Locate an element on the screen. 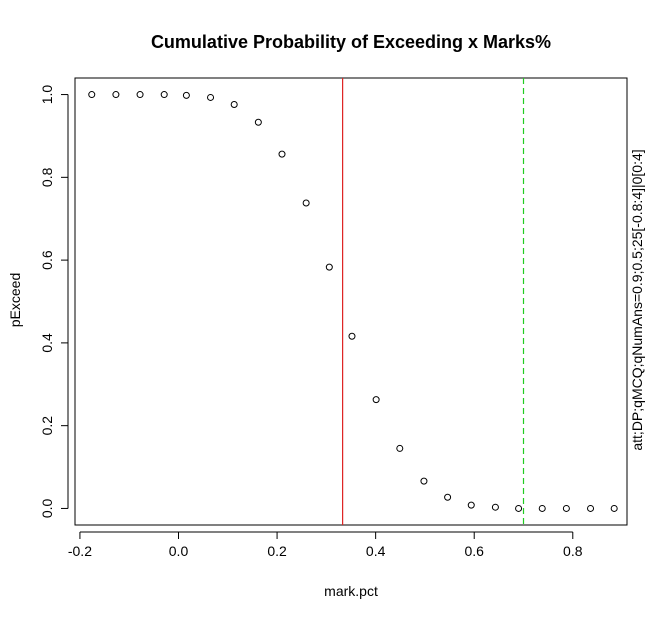  x-tick-label: 0.6 is located at coordinates (474, 551).